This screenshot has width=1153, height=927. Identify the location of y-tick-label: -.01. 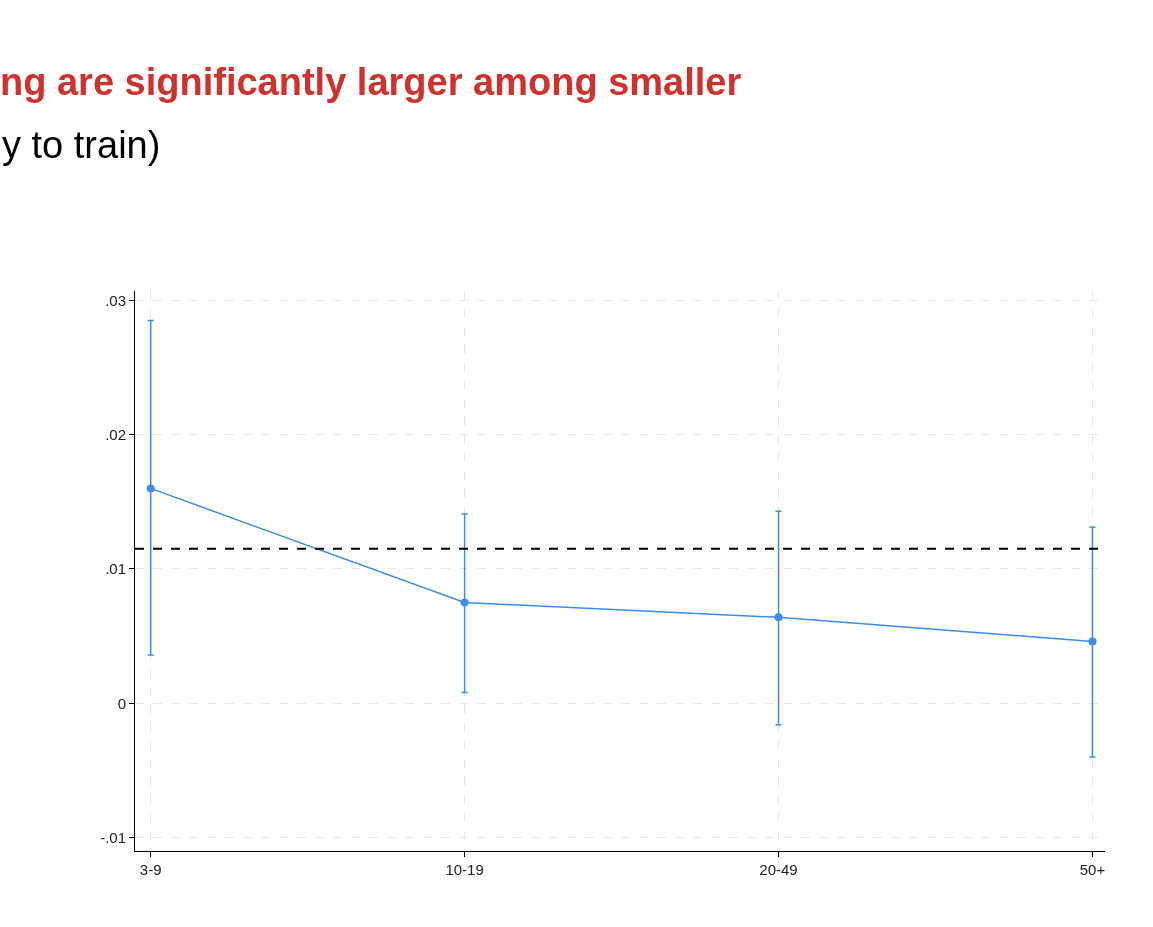
(113, 837).